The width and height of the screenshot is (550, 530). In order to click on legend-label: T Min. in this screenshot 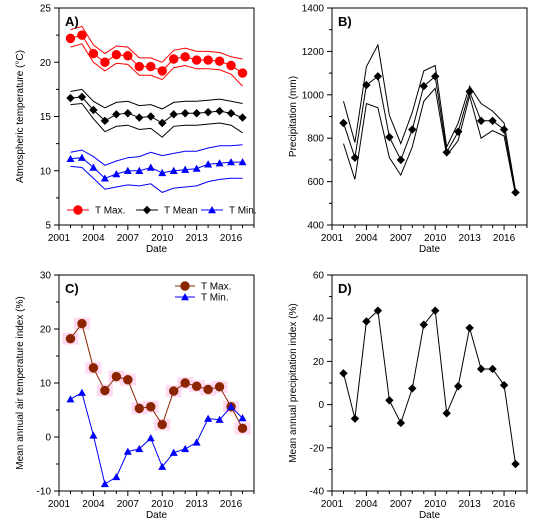, I will do `click(243, 211)`.